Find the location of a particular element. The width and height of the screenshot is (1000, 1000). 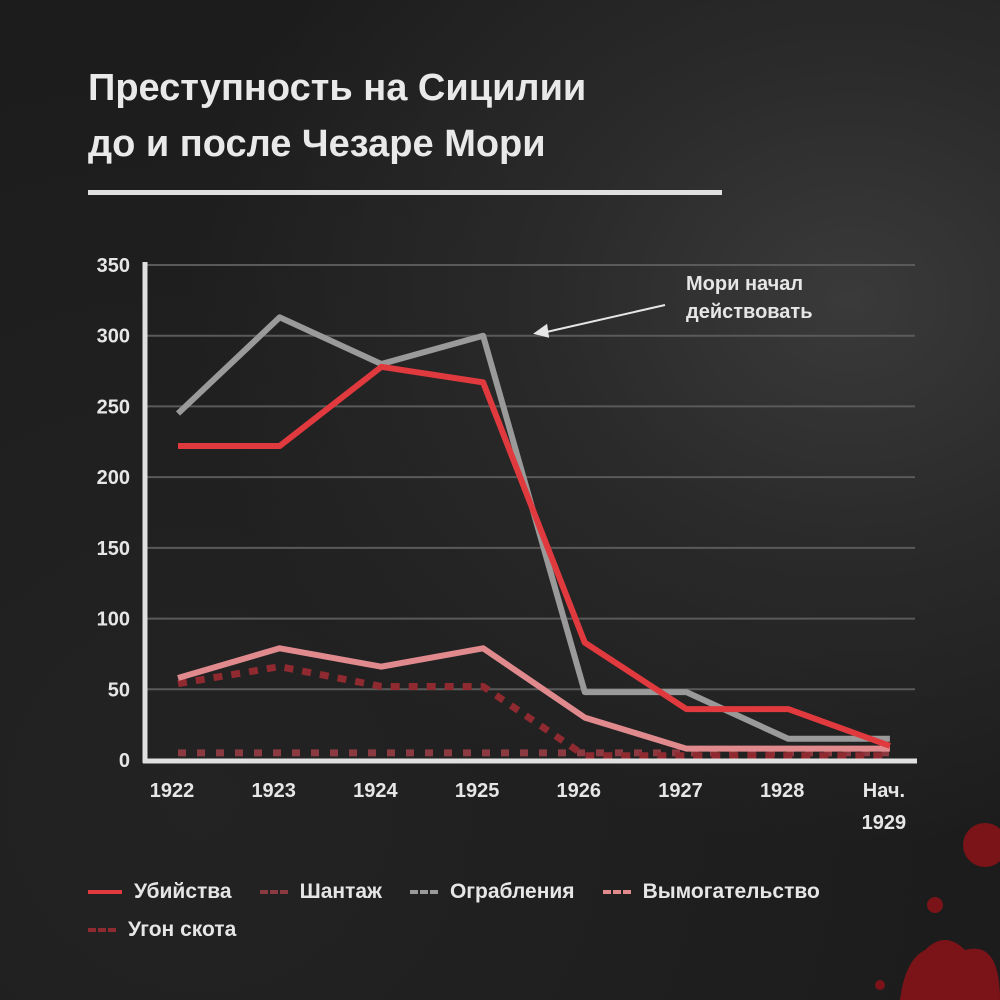

legend-item: Убийства is located at coordinates (160, 892).